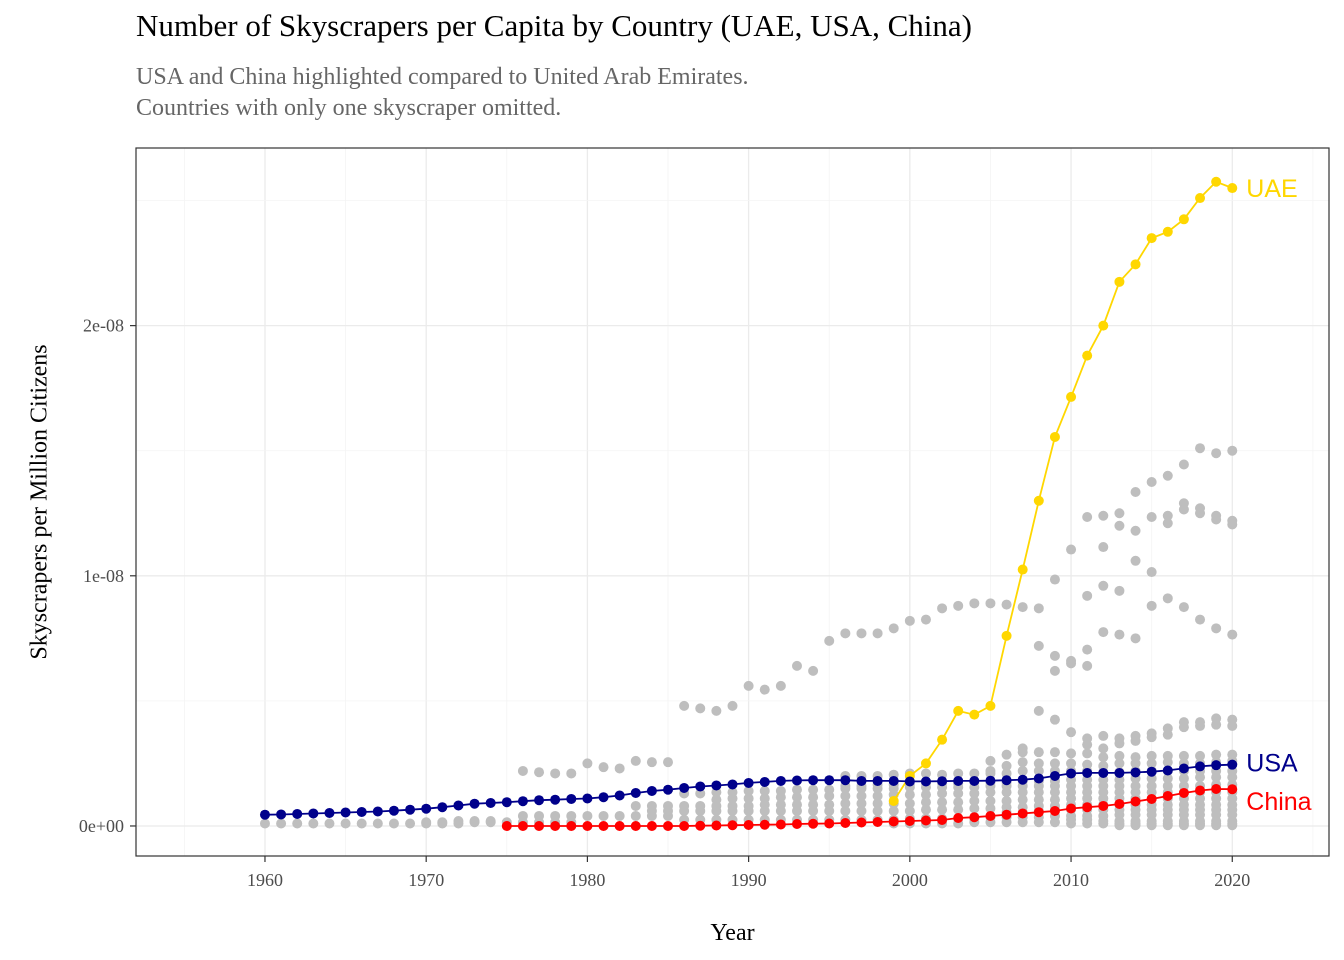 The width and height of the screenshot is (1344, 960). What do you see at coordinates (749, 880) in the screenshot?
I see `x-tick-label: 1990` at bounding box center [749, 880].